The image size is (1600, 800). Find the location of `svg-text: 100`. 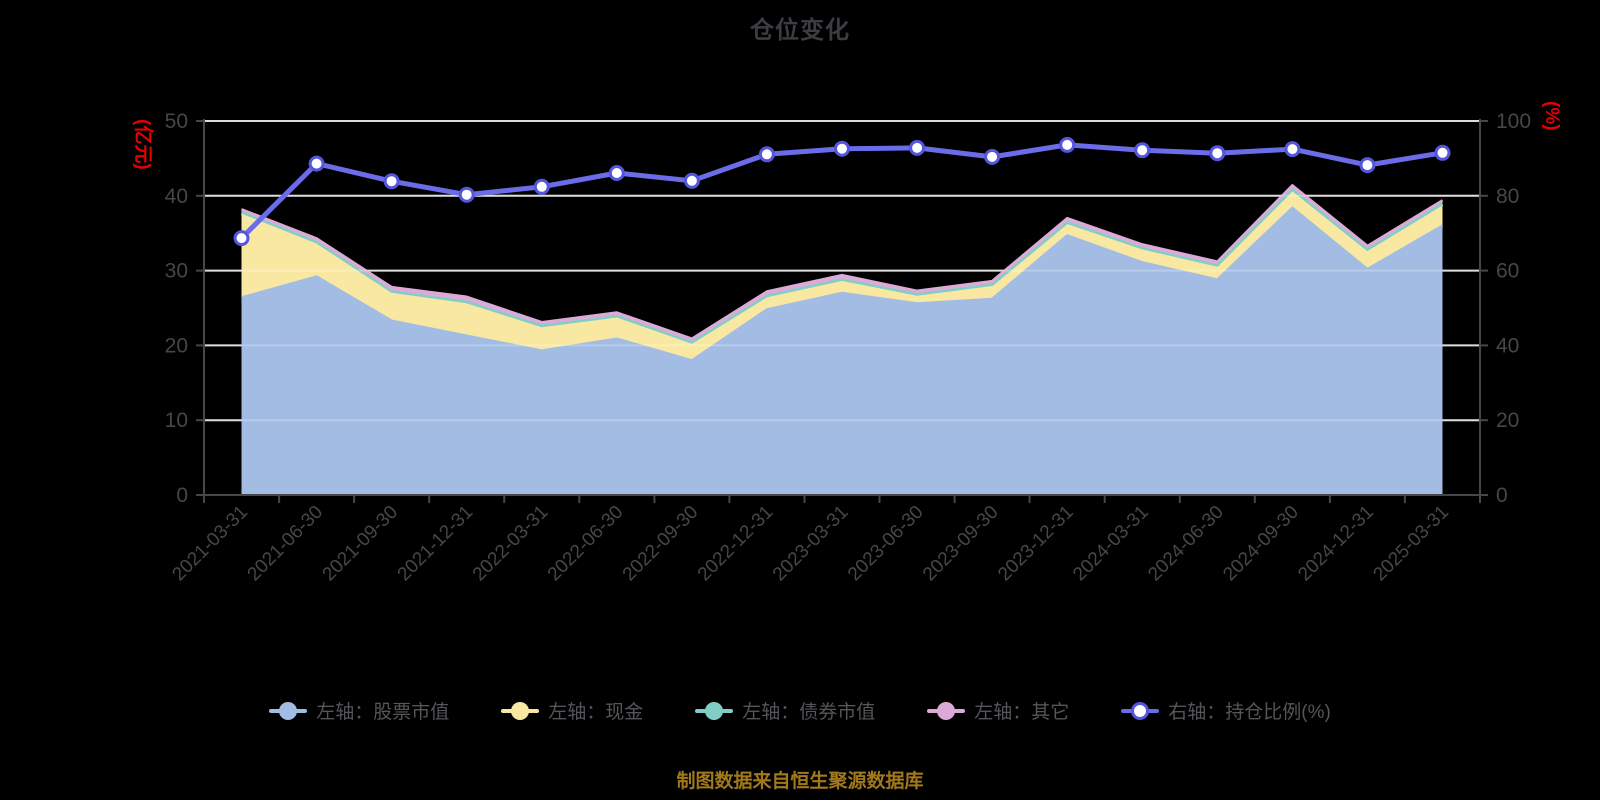

svg-text: 100 is located at coordinates (1513, 121).